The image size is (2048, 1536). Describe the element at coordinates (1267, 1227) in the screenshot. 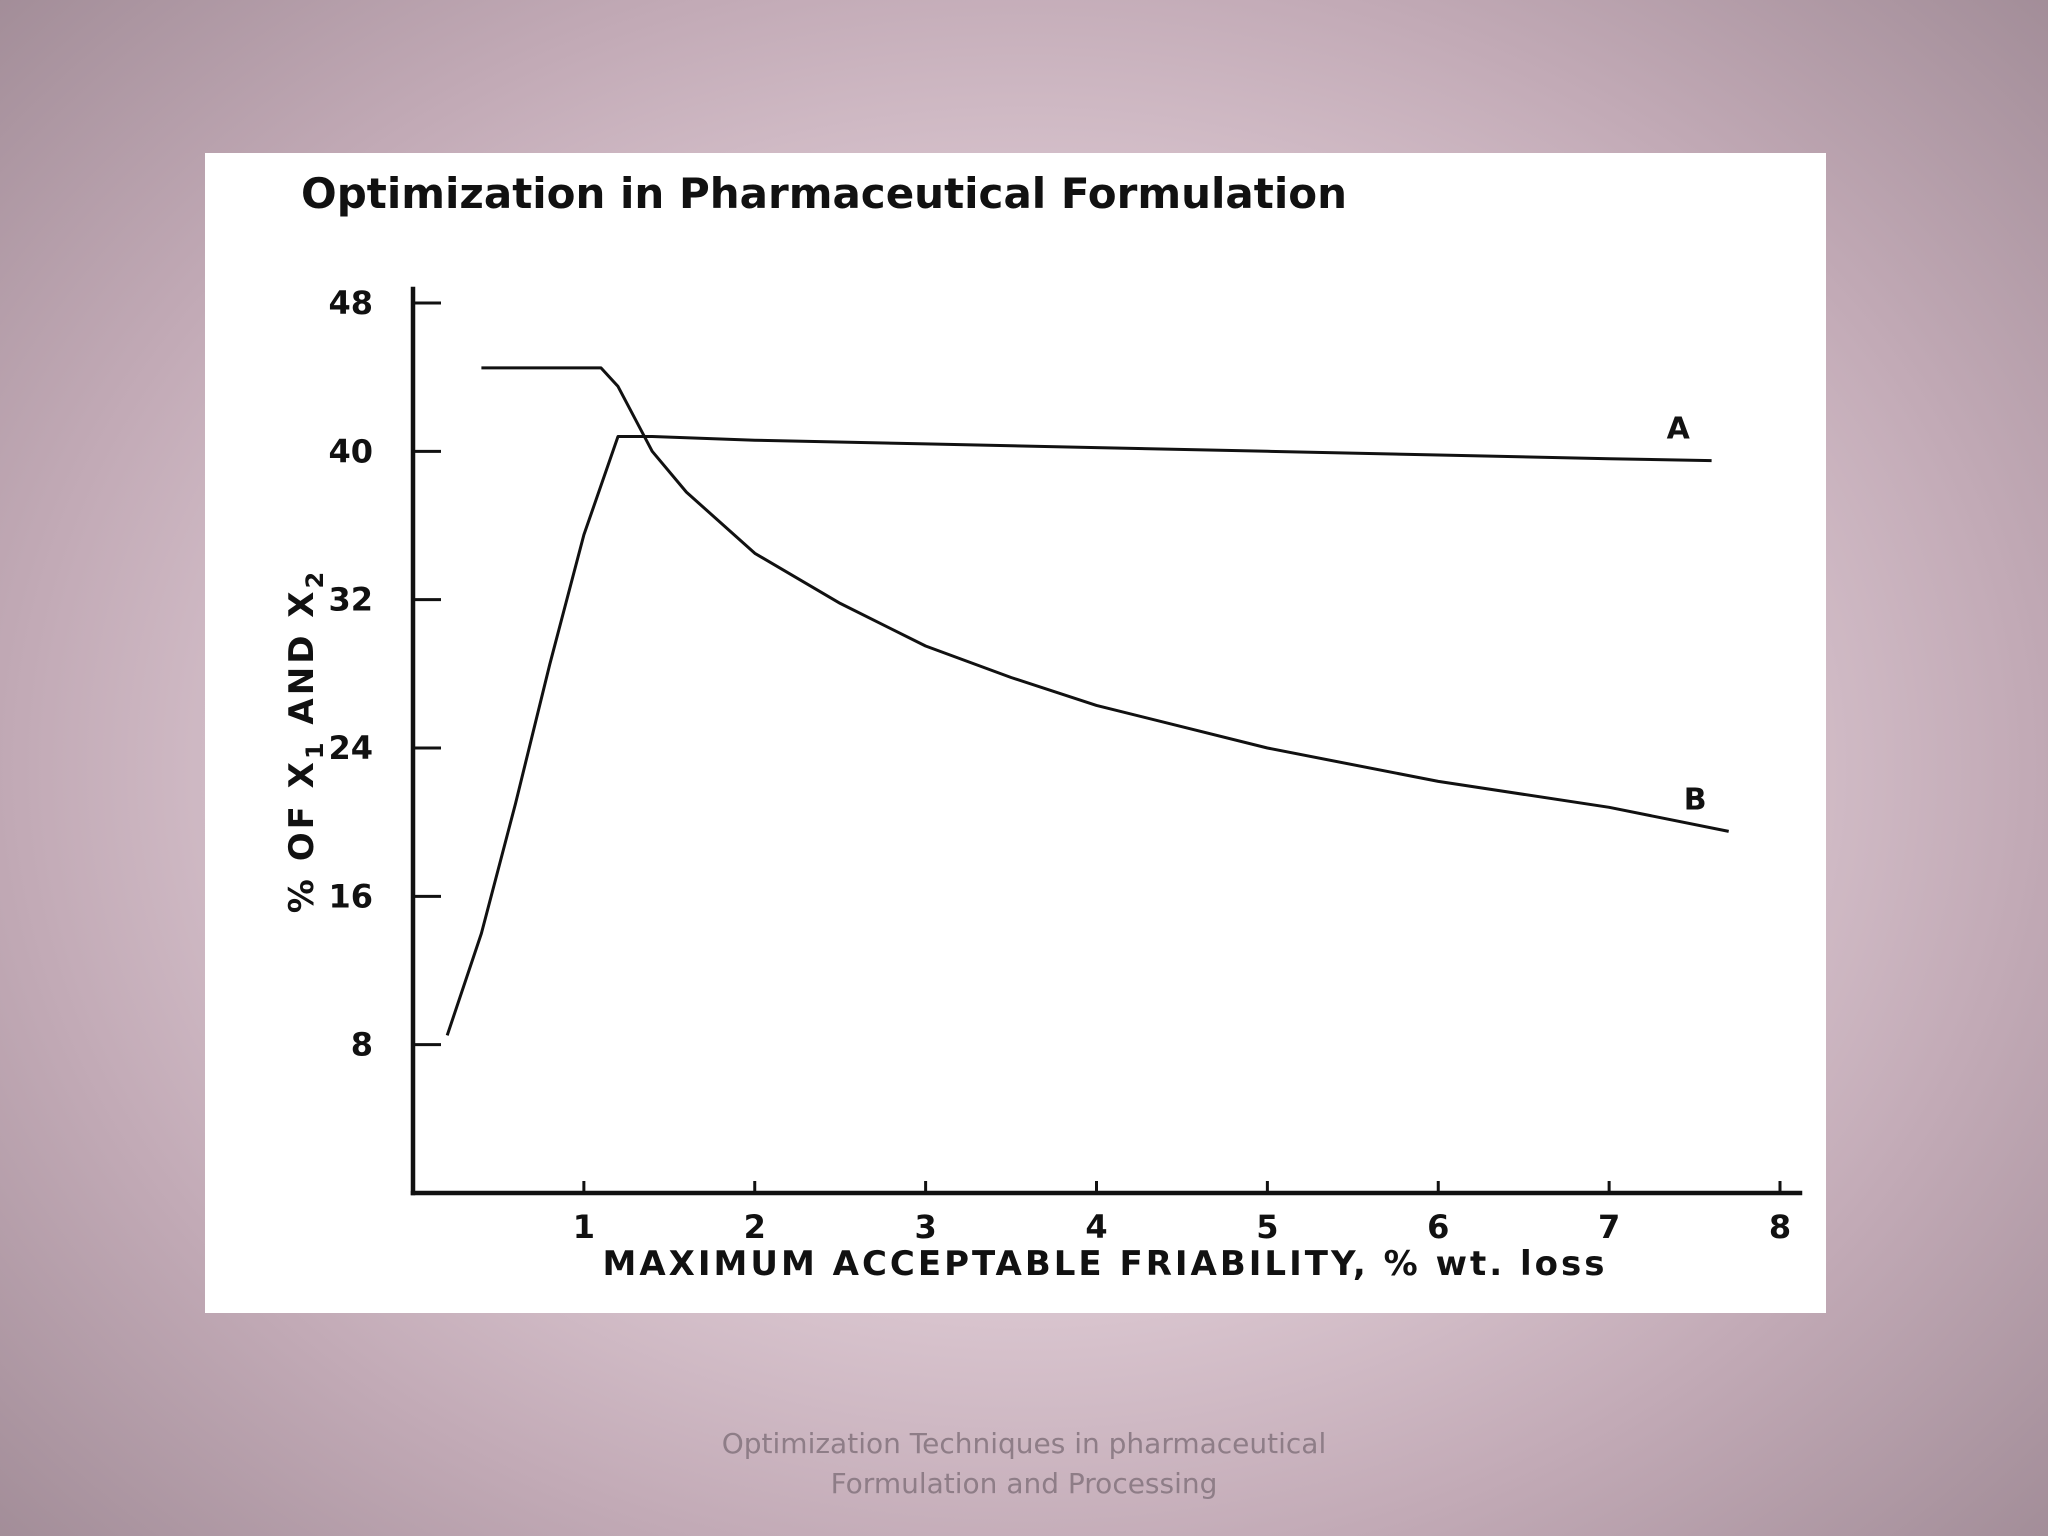

I see `x-tick-label: 5` at that location.